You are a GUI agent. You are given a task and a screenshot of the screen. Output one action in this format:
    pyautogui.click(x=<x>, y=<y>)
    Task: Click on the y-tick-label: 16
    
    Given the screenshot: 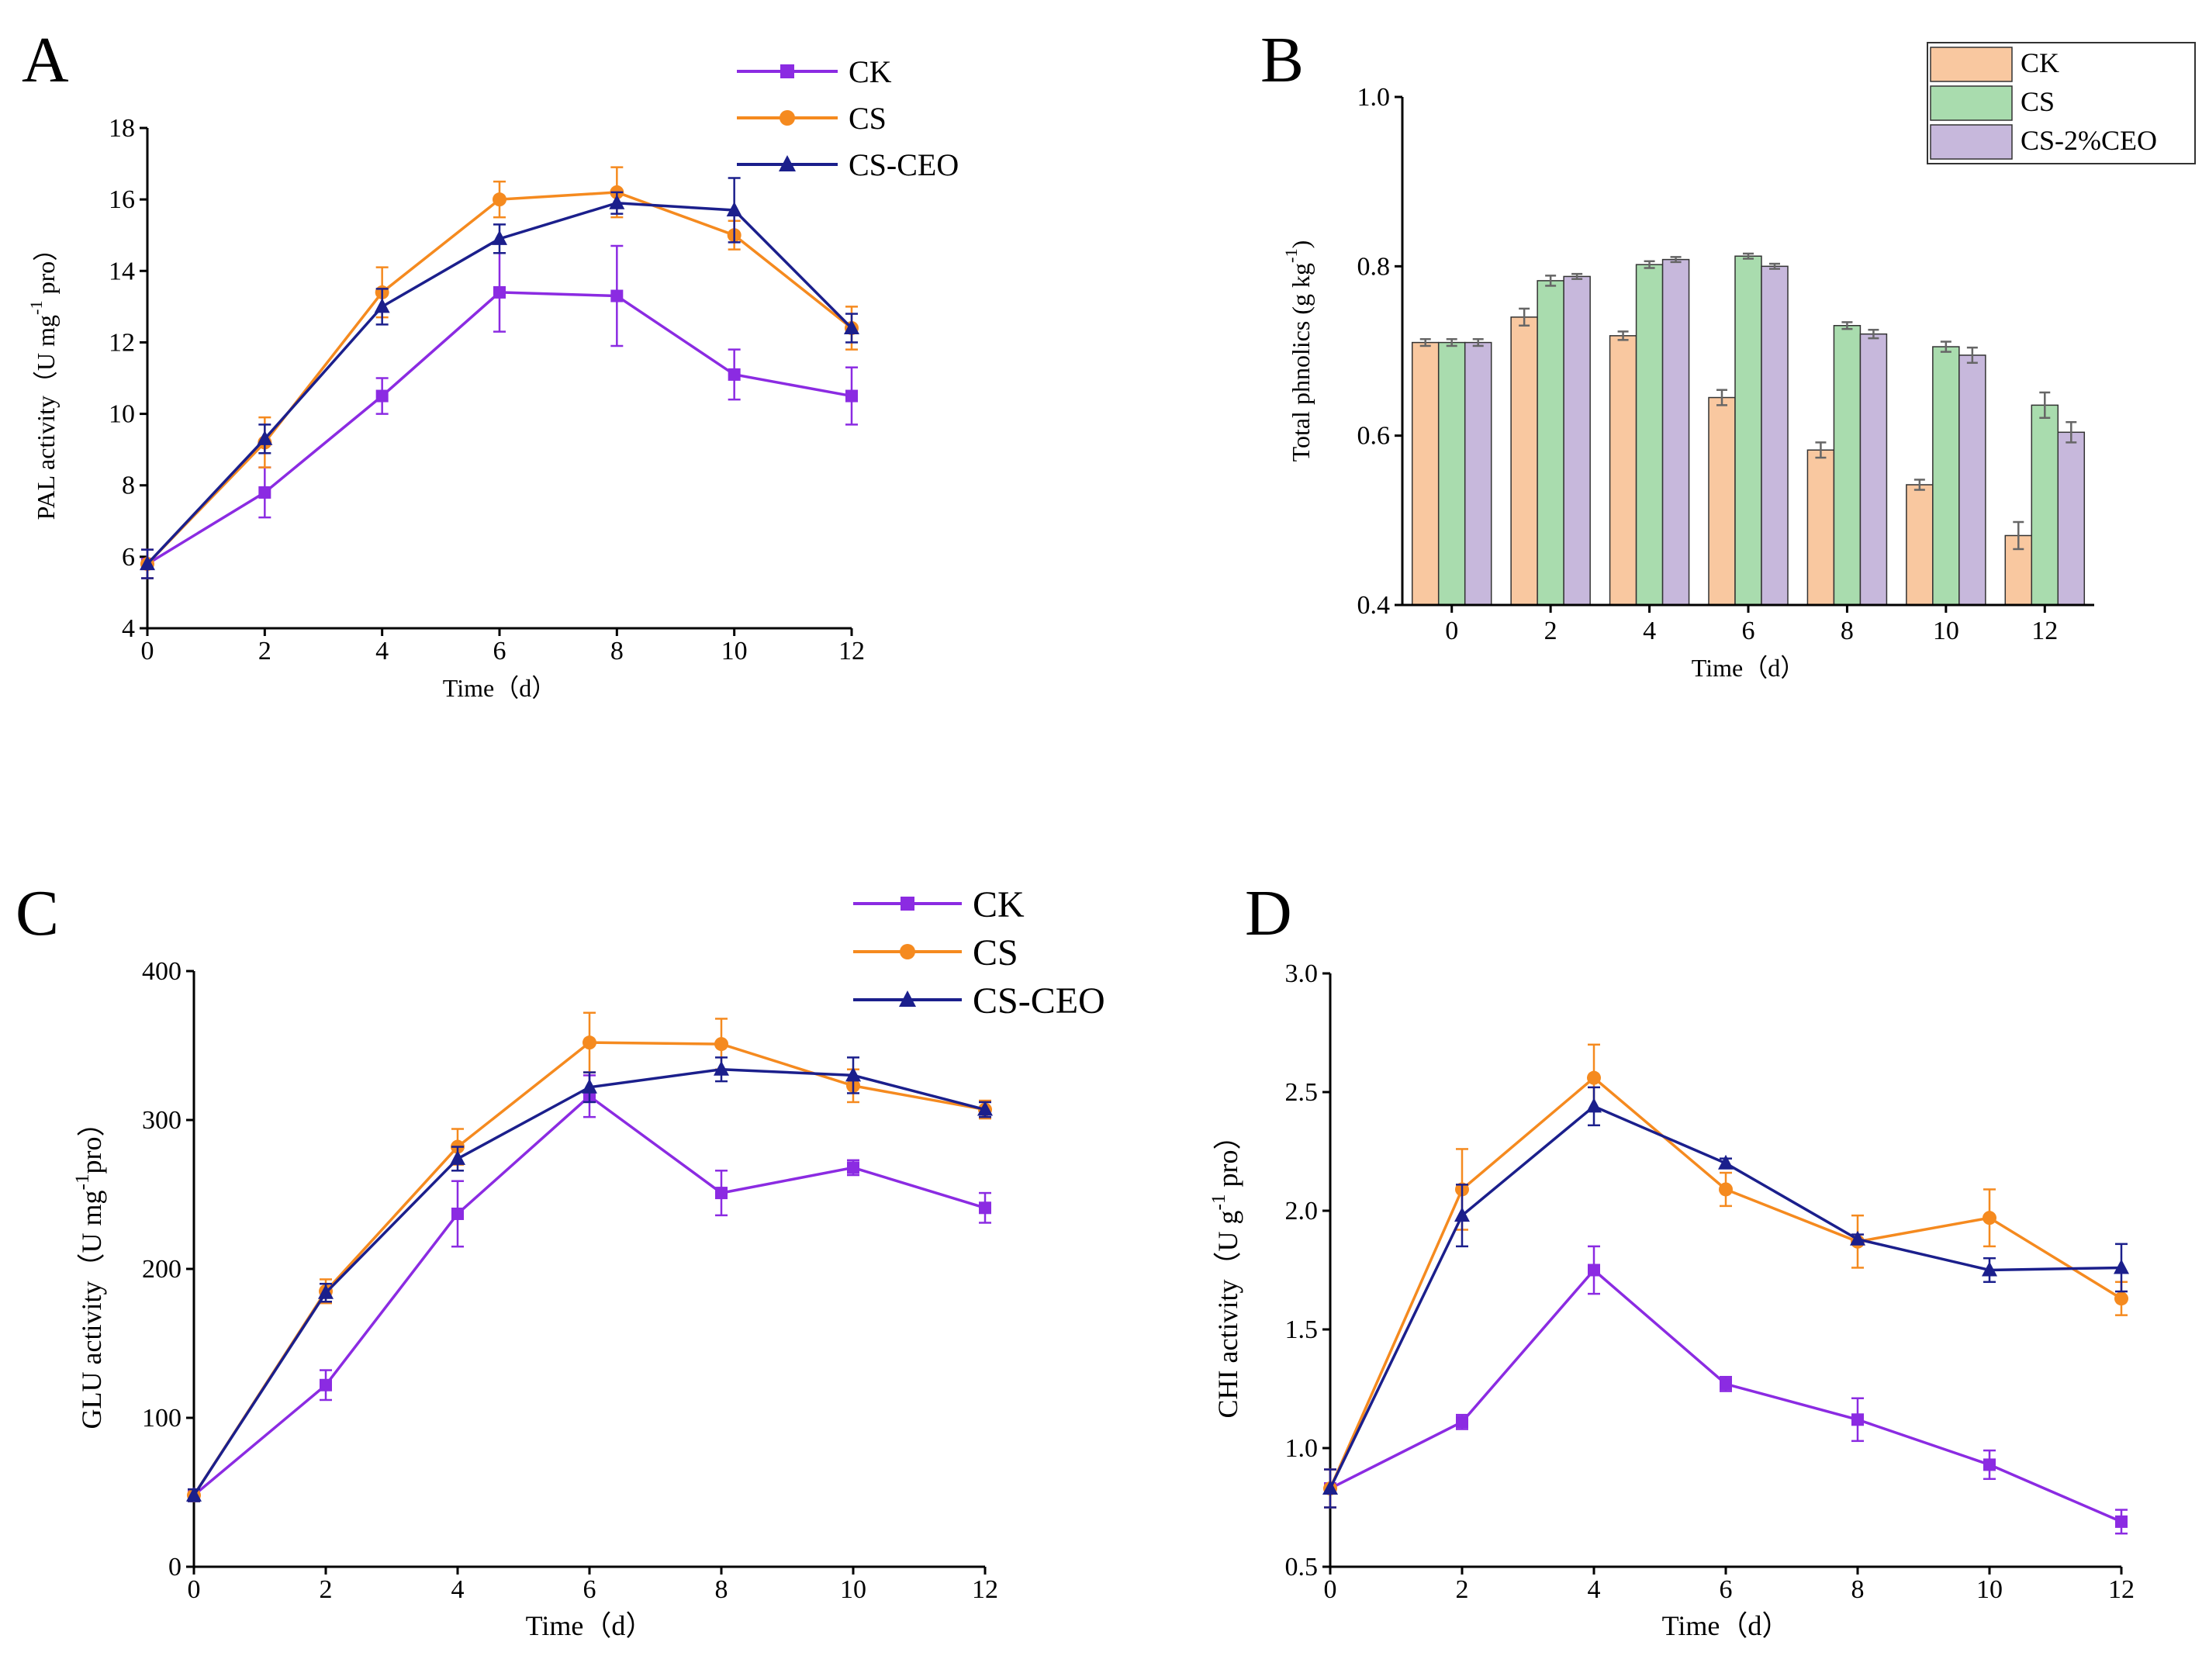 What is the action you would take?
    pyautogui.click(x=122, y=200)
    